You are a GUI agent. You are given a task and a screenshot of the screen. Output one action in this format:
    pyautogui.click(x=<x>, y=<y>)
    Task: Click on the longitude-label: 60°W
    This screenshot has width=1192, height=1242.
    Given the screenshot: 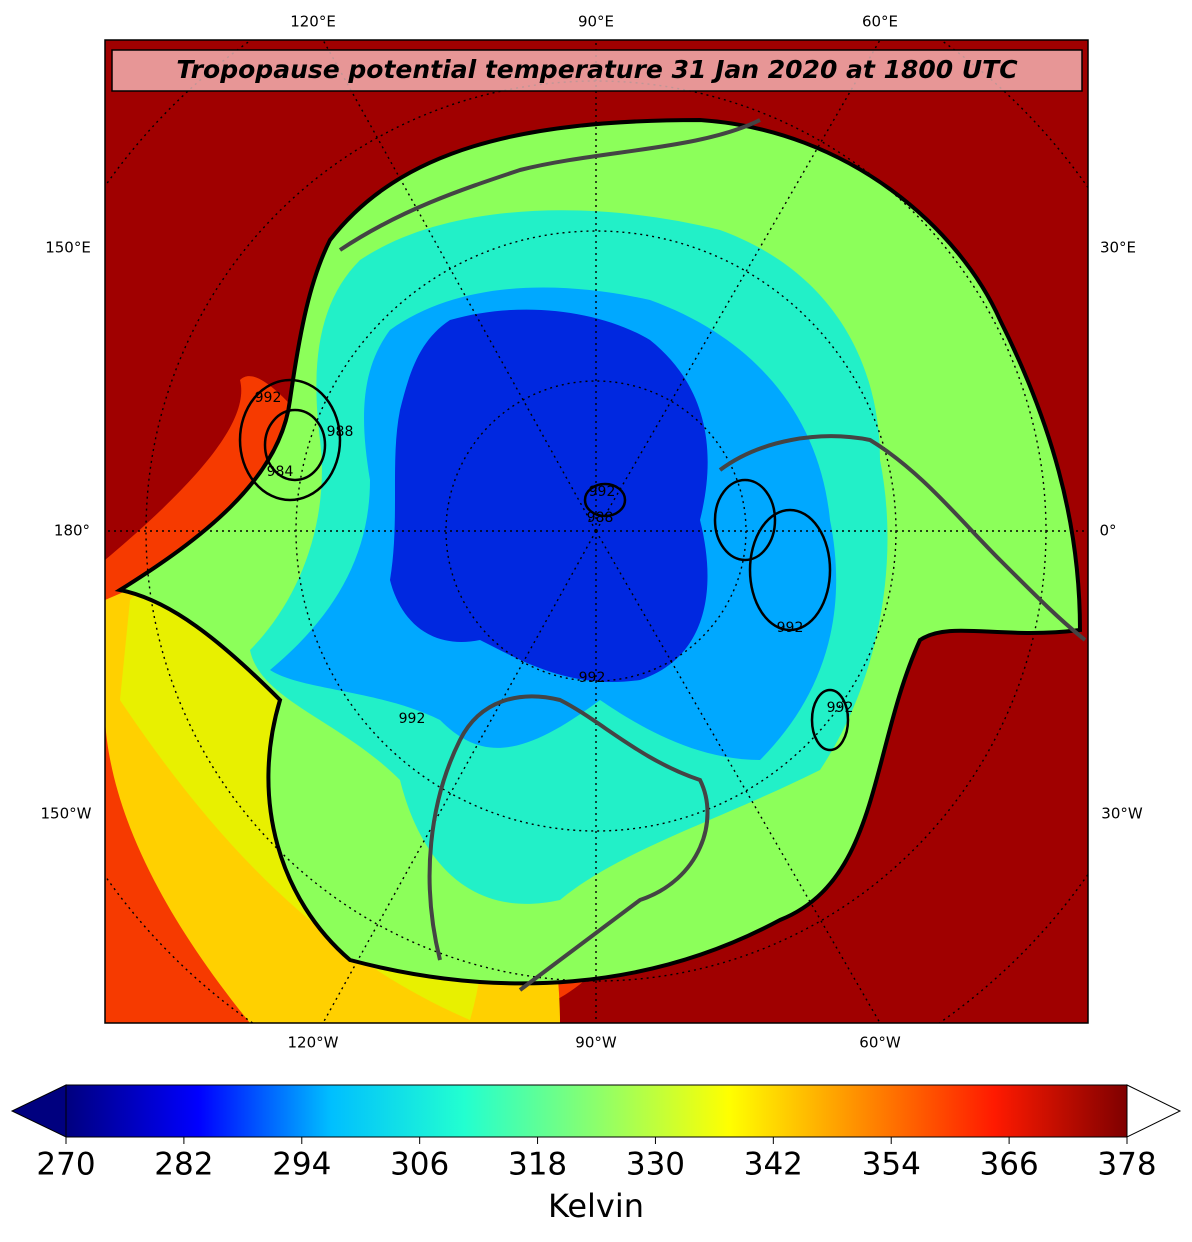 What is the action you would take?
    pyautogui.click(x=880, y=1043)
    